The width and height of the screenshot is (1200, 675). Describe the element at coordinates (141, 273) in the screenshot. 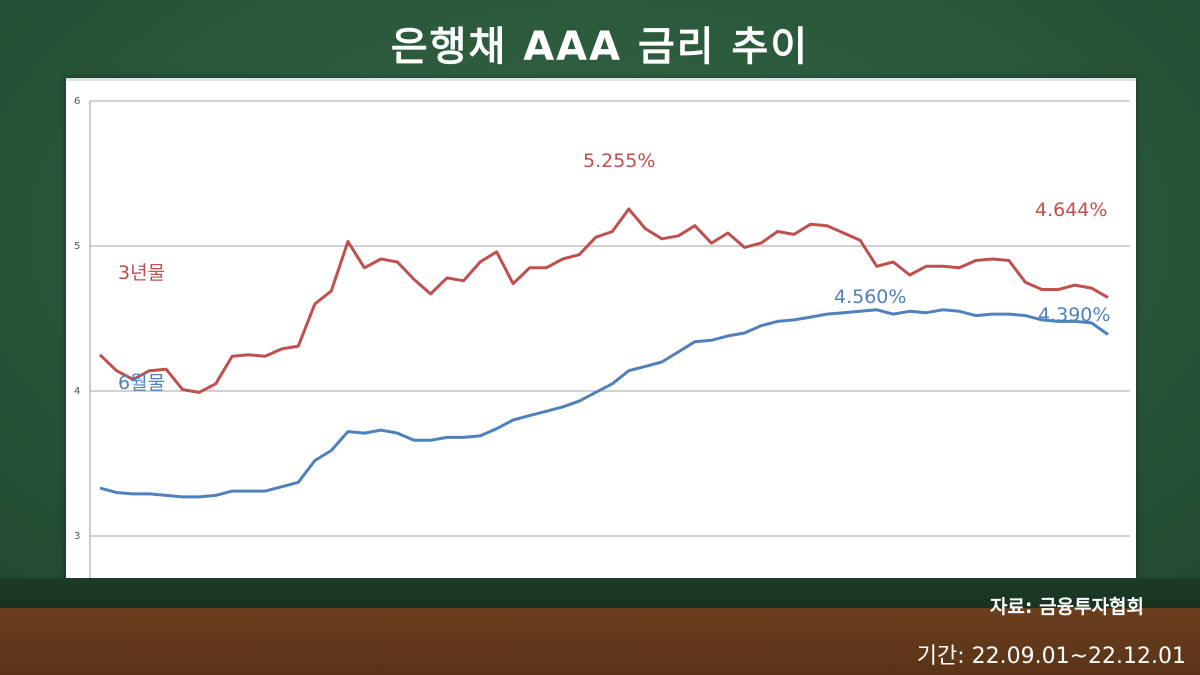

I see `series-label-3y: 3년물` at that location.